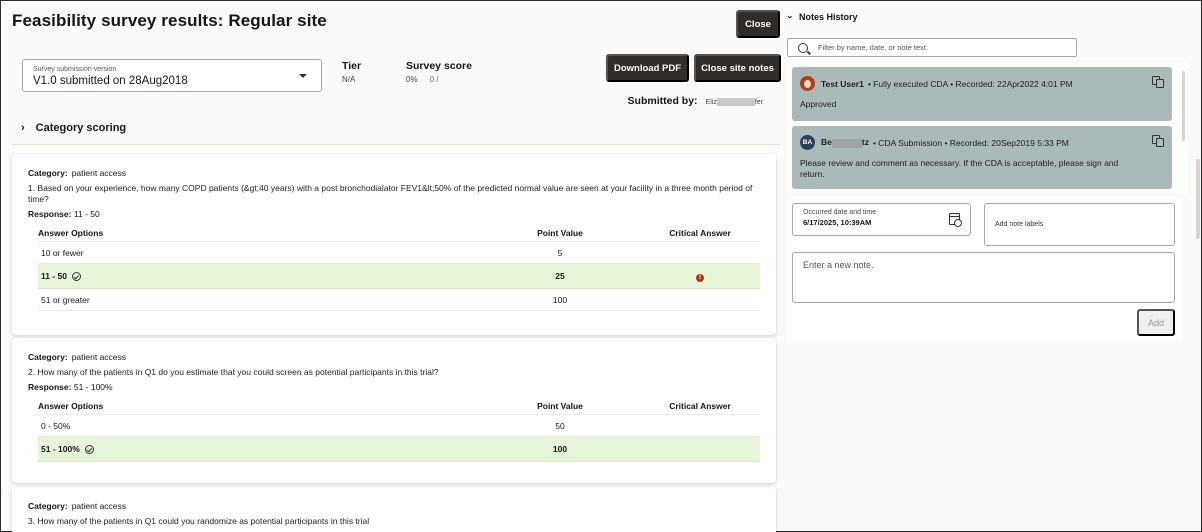 Image resolution: width=1202 pixels, height=532 pixels. I want to click on notes-history-toggle: › Notes History, so click(821, 17).